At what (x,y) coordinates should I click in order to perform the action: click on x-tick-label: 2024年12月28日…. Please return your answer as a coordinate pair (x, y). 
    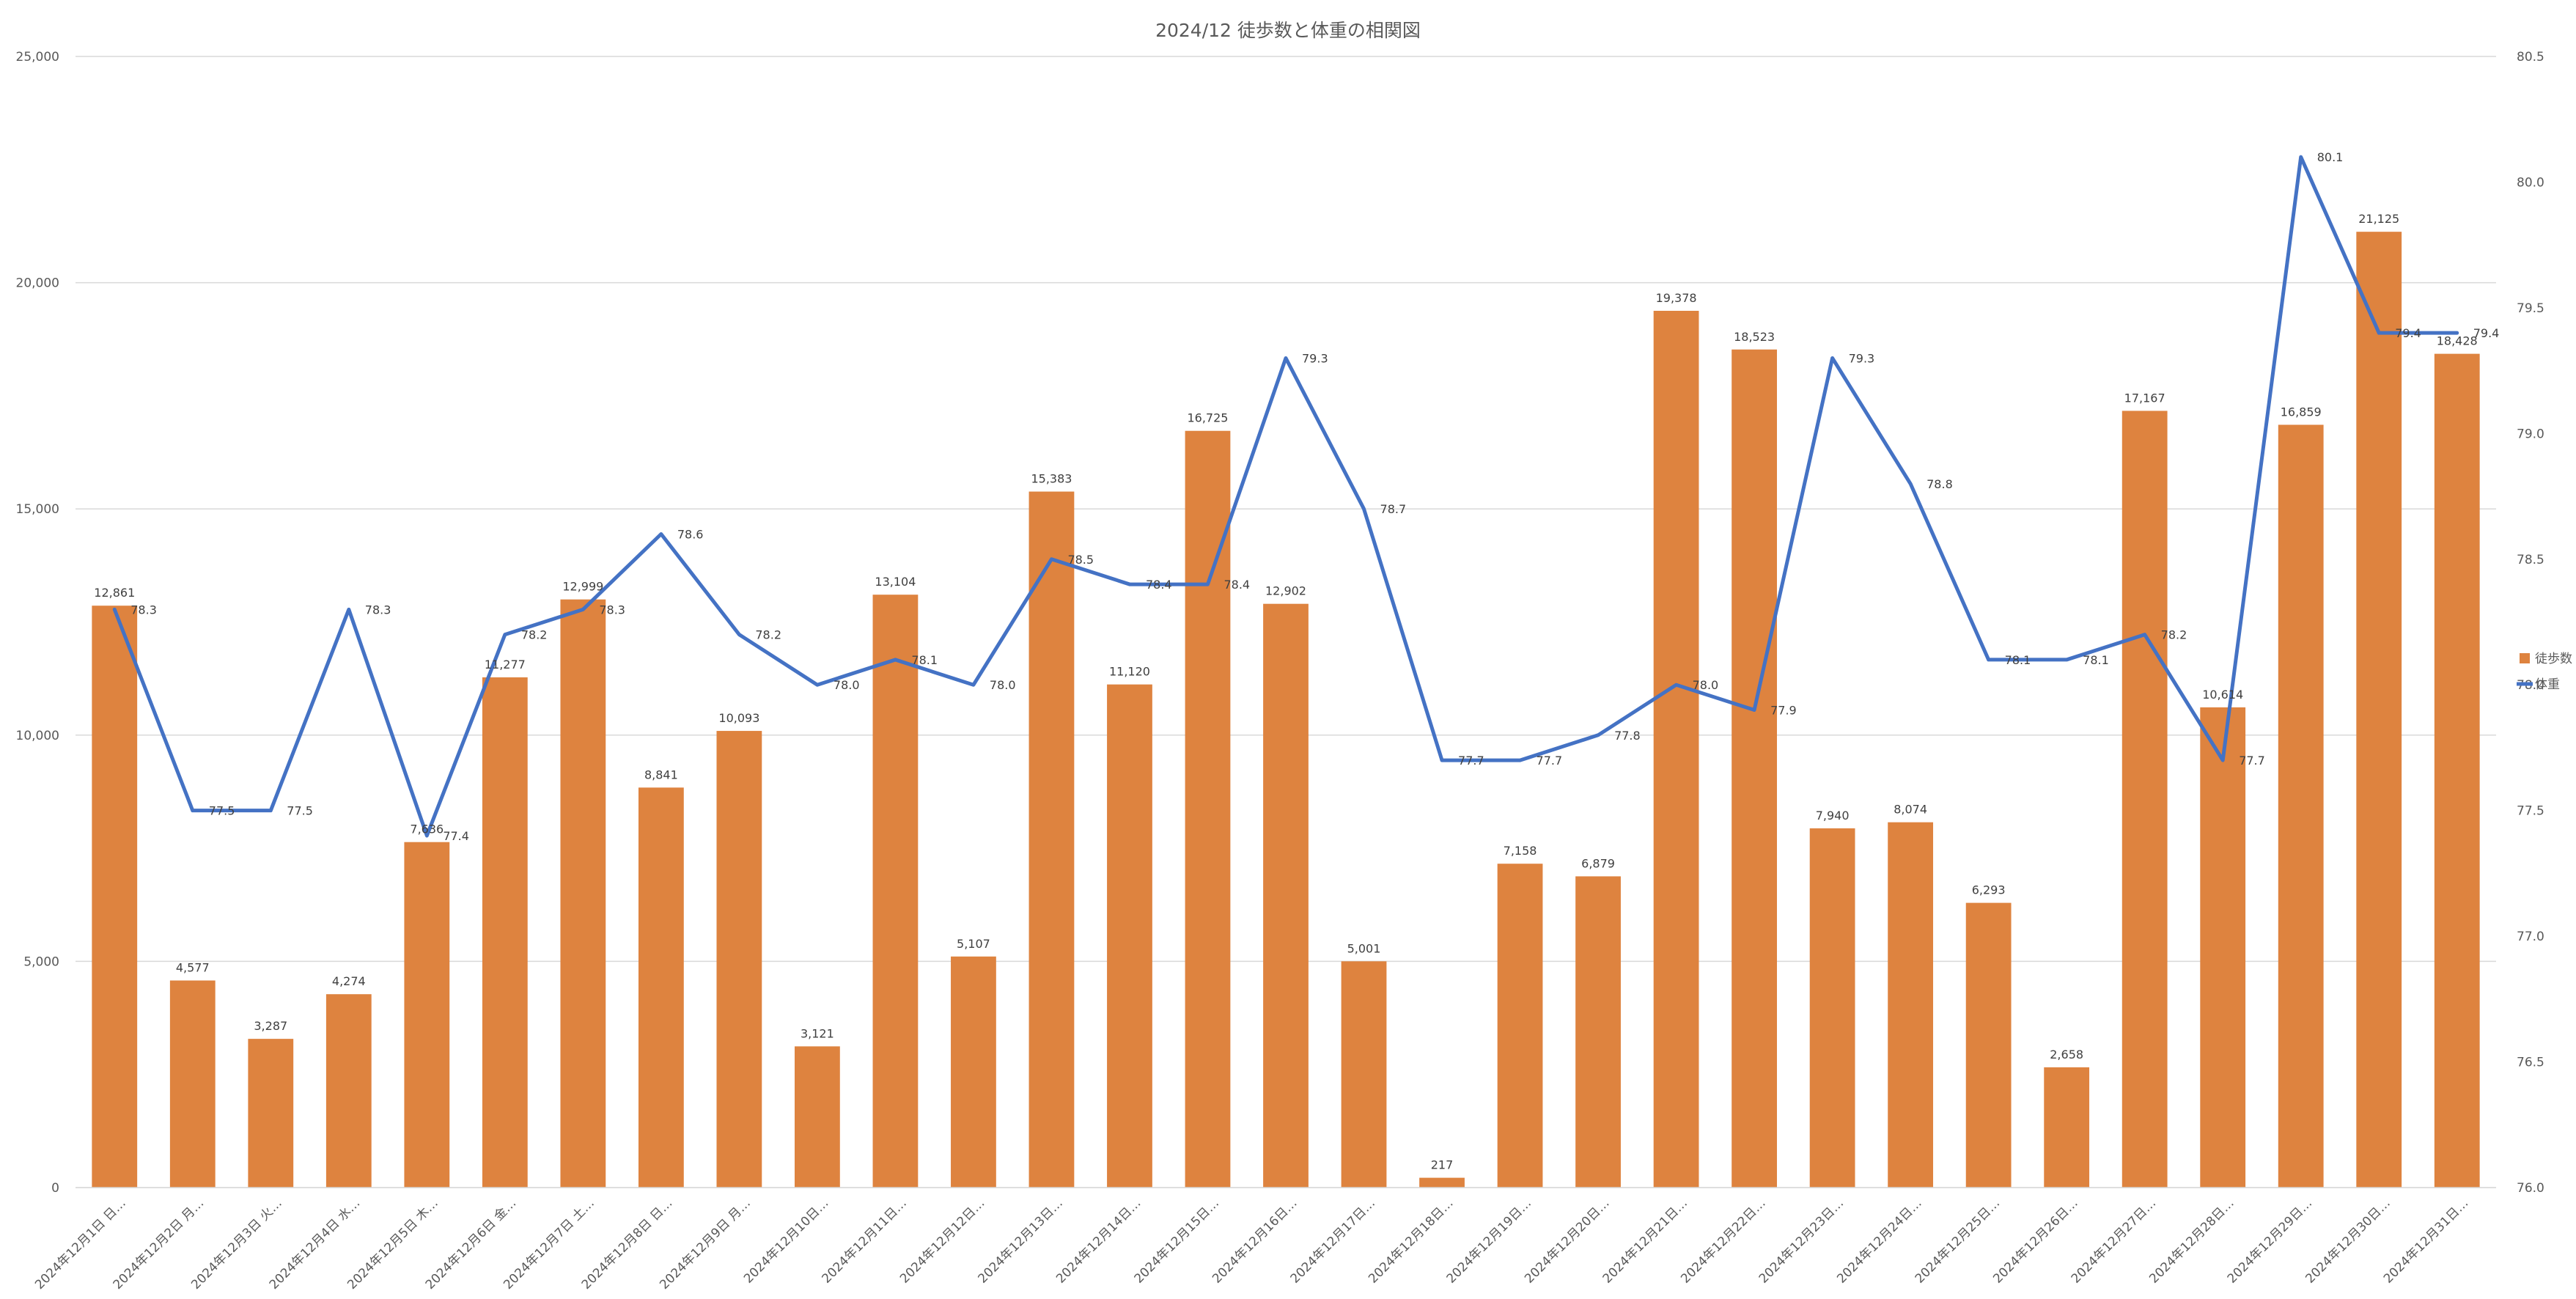
    Looking at the image, I should click on (2191, 1241).